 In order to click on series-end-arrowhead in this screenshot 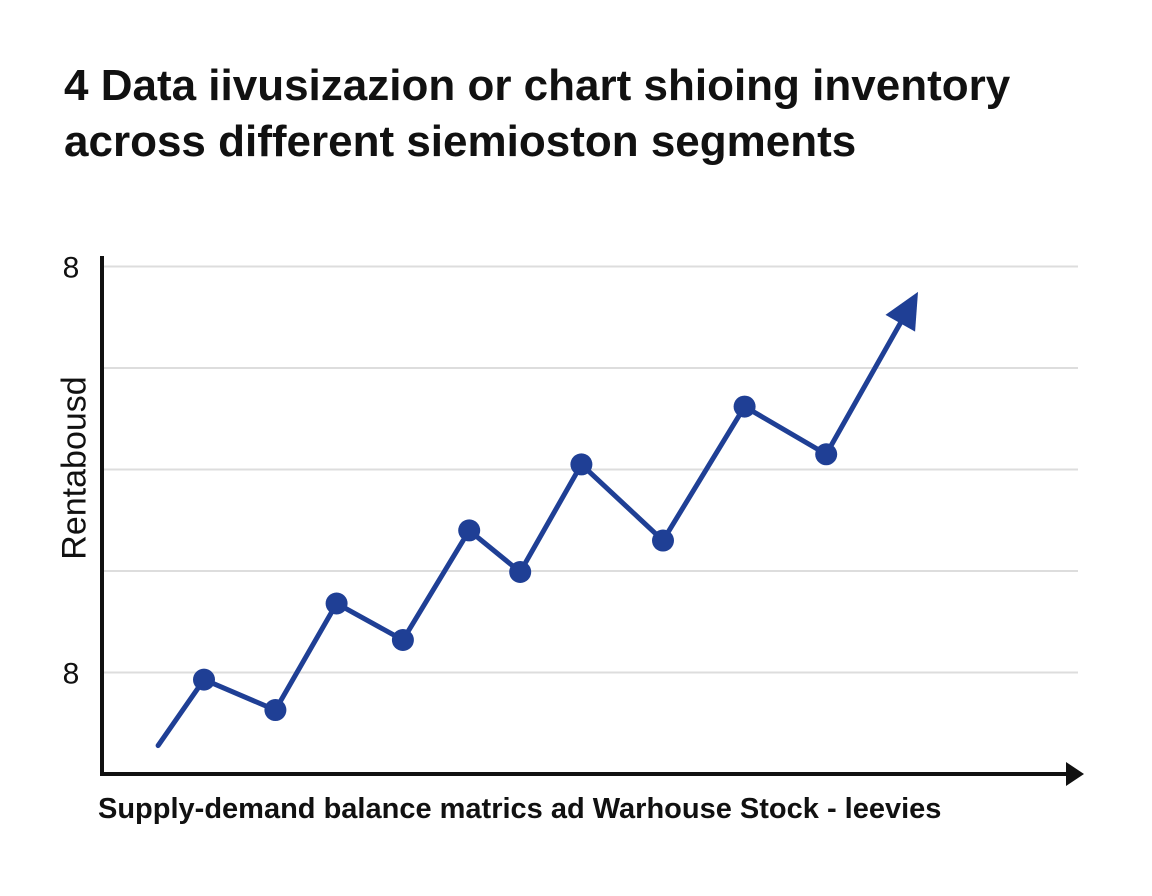, I will do `click(901, 311)`.